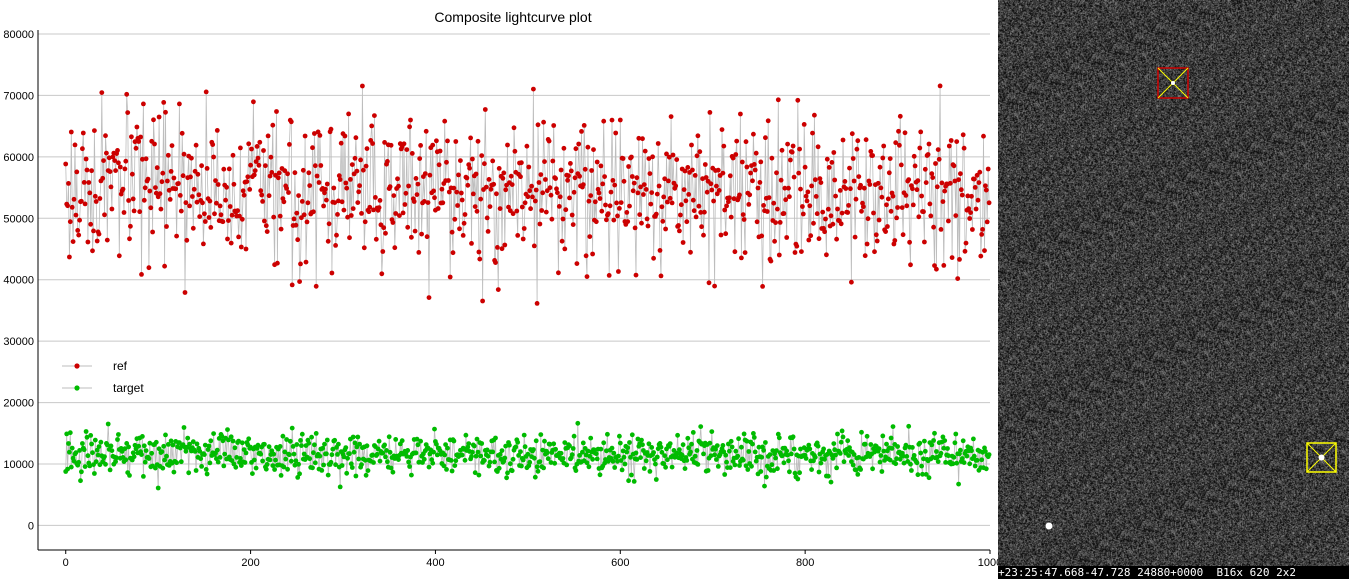  Describe the element at coordinates (435, 563) in the screenshot. I see `x-tick-label: 400` at that location.